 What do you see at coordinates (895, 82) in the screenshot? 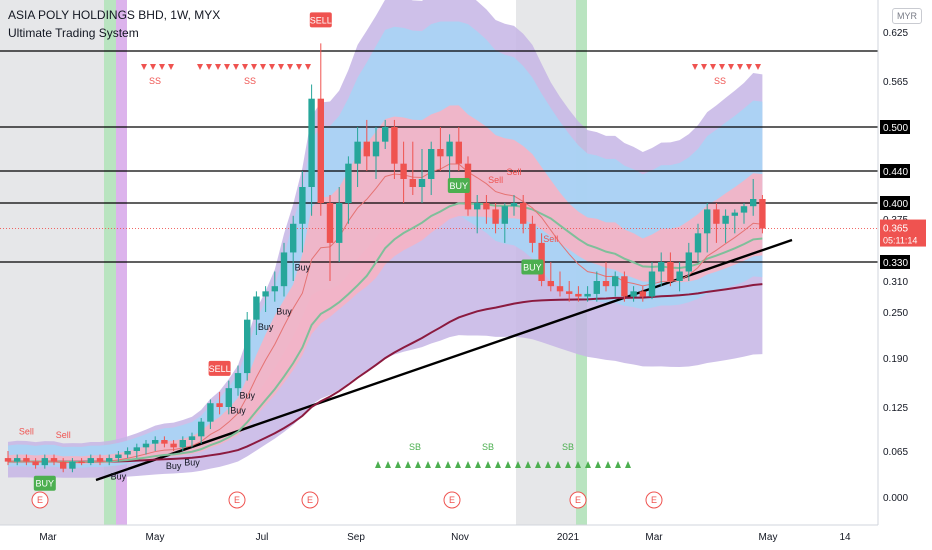
I see `price-tick-label: 0.565` at bounding box center [895, 82].